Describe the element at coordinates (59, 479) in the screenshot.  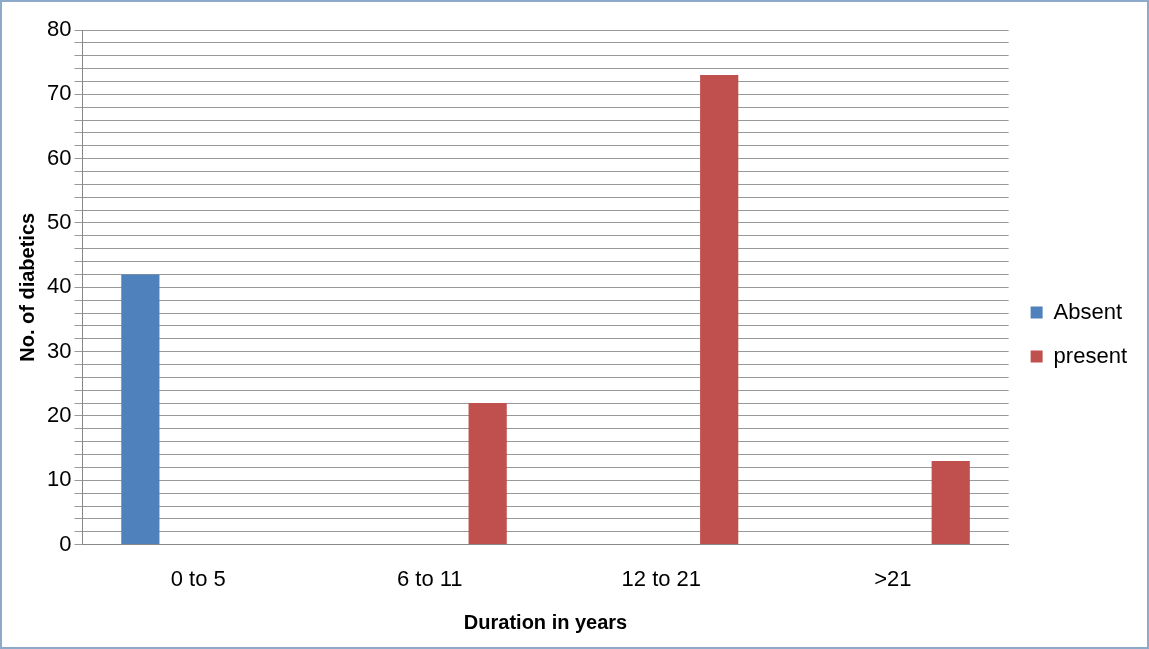
I see `y-tick-label: 10` at that location.